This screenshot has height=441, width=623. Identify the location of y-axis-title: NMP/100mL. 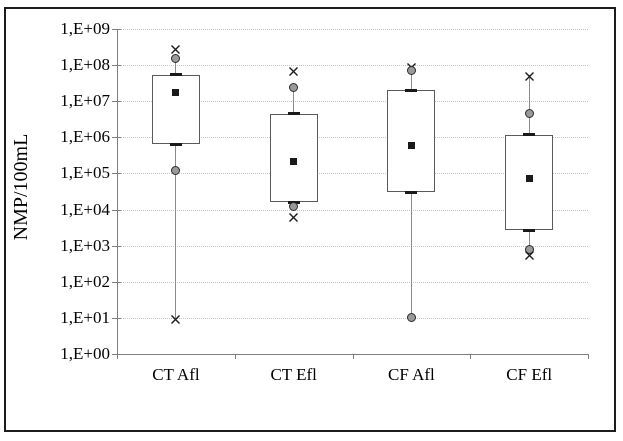
(21, 187).